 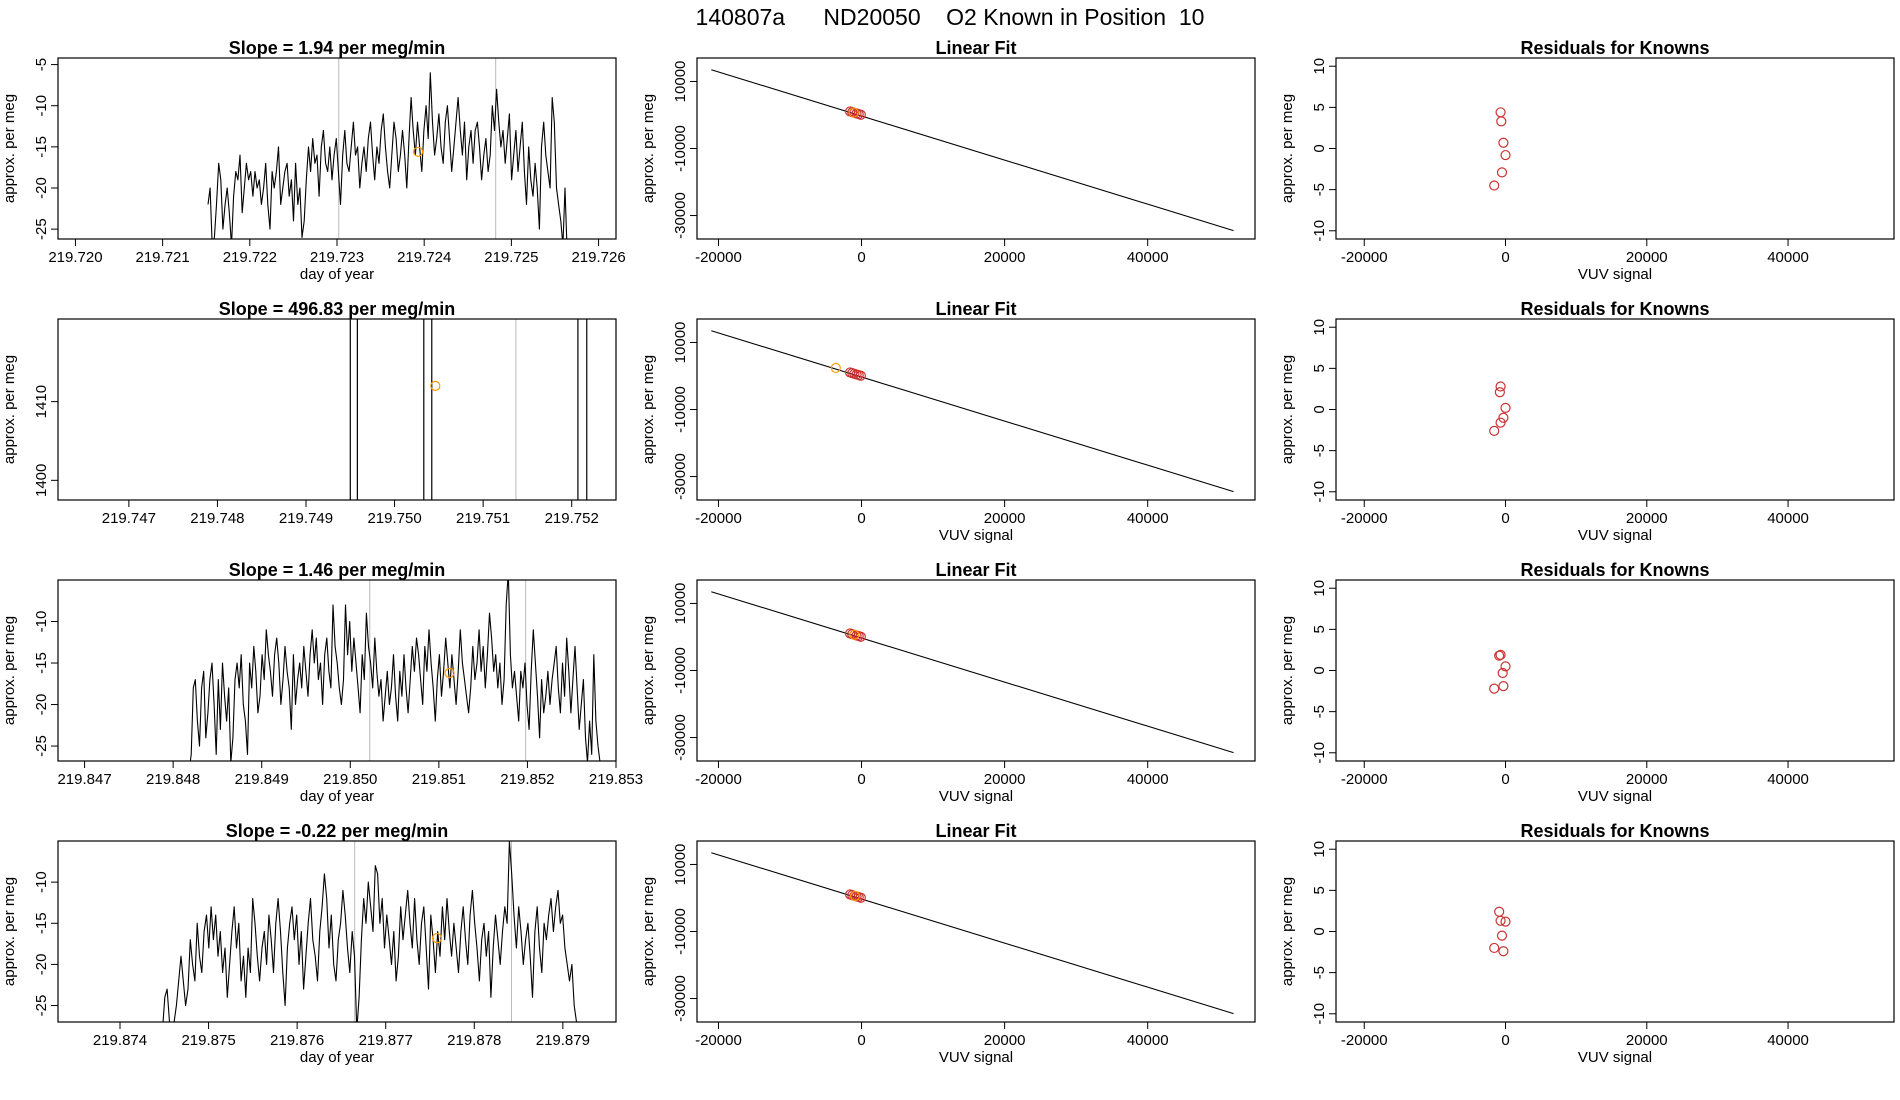 I want to click on x-tick-label: 219.725, so click(x=511, y=257).